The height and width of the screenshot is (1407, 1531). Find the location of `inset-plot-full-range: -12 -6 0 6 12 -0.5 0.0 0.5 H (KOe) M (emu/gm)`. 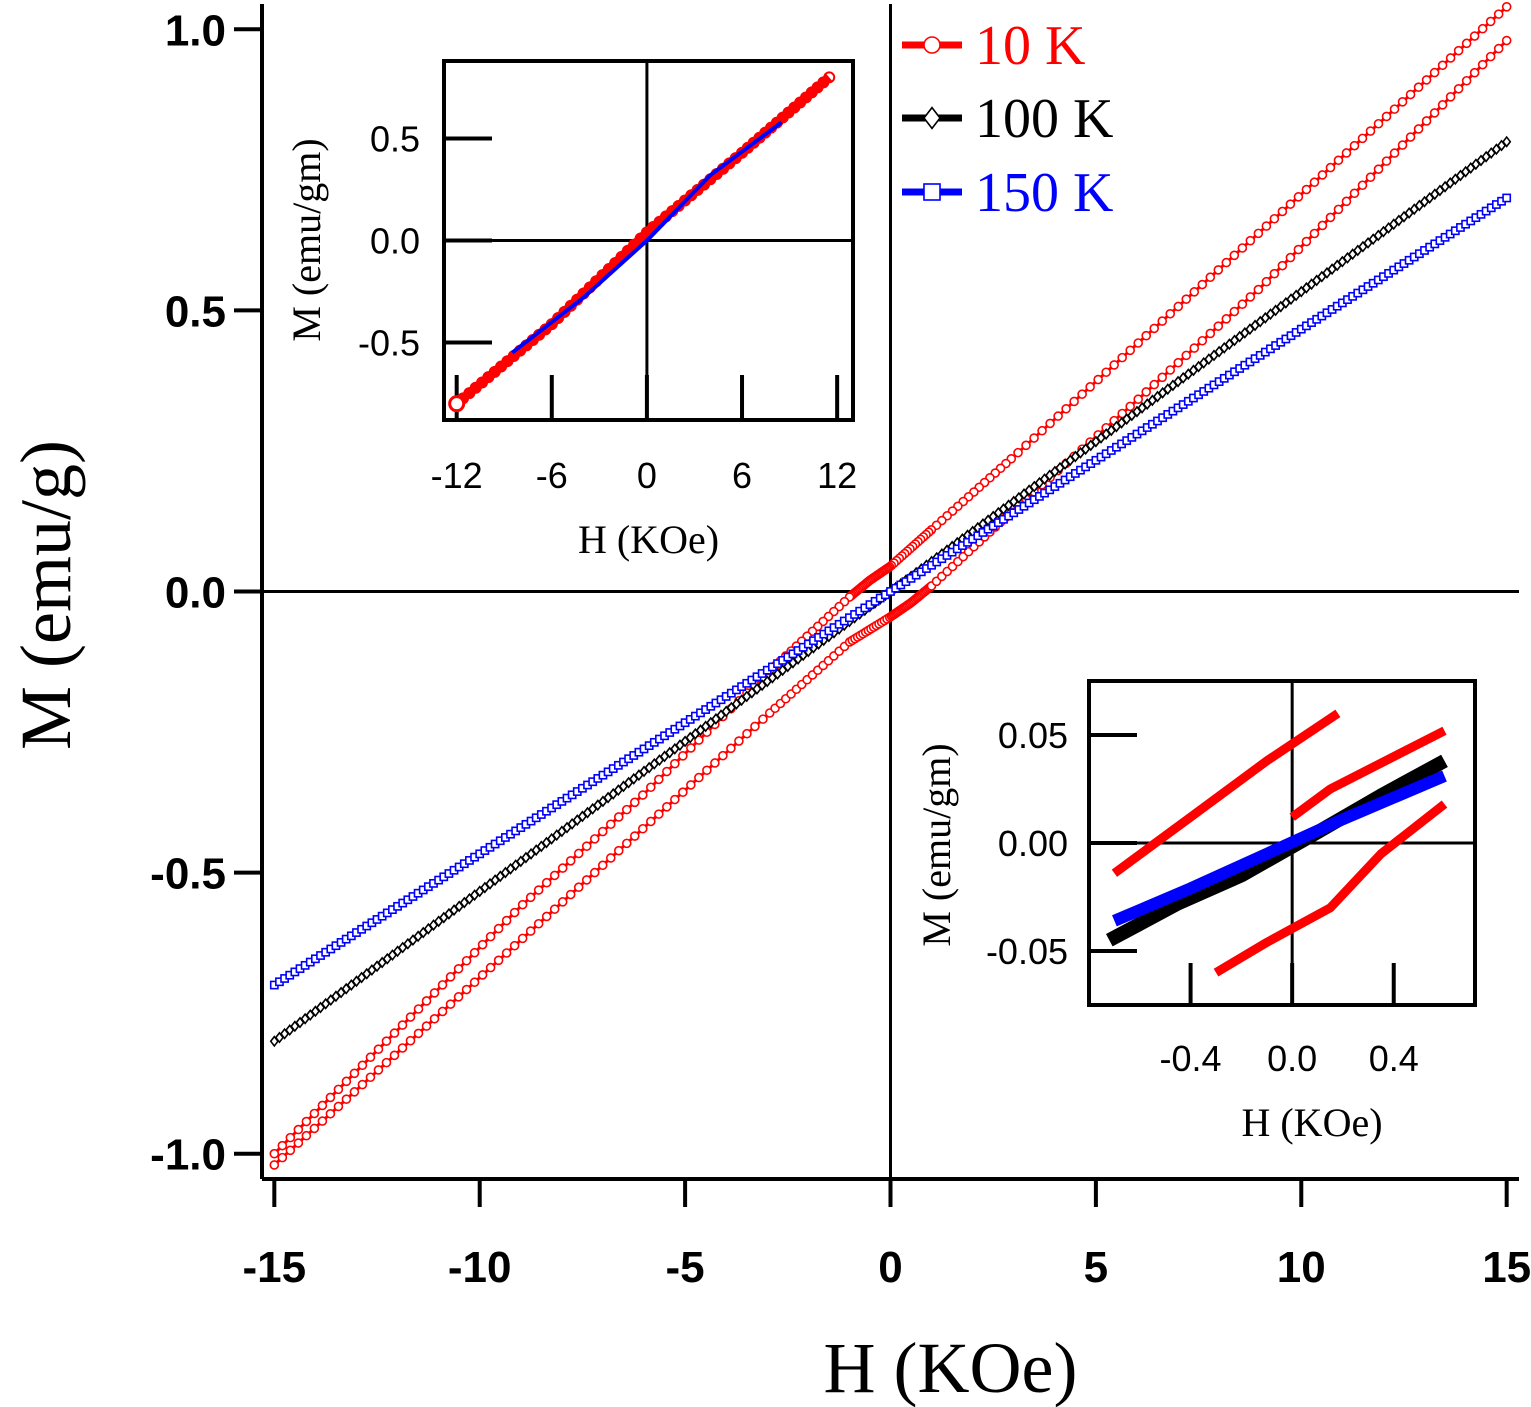

inset-plot-full-range: -12 -6 0 6 12 -0.5 0.0 0.5 H (KOe) M (emu/gm) is located at coordinates (570, 310).